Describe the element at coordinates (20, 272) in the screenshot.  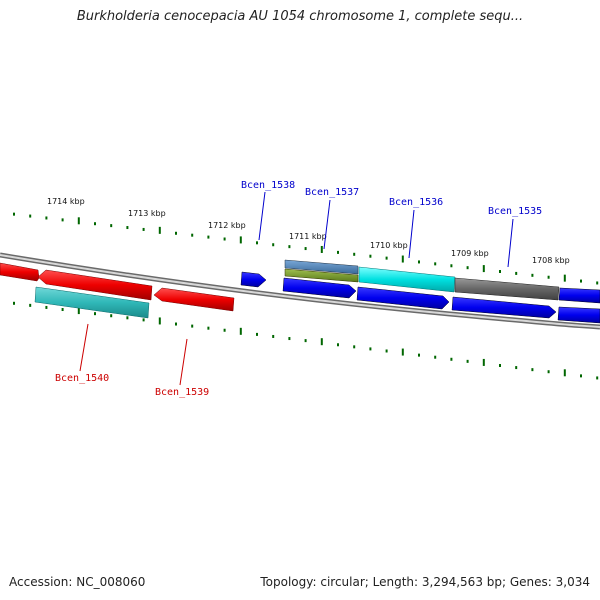
I see `cds-reverse-left-edge` at that location.